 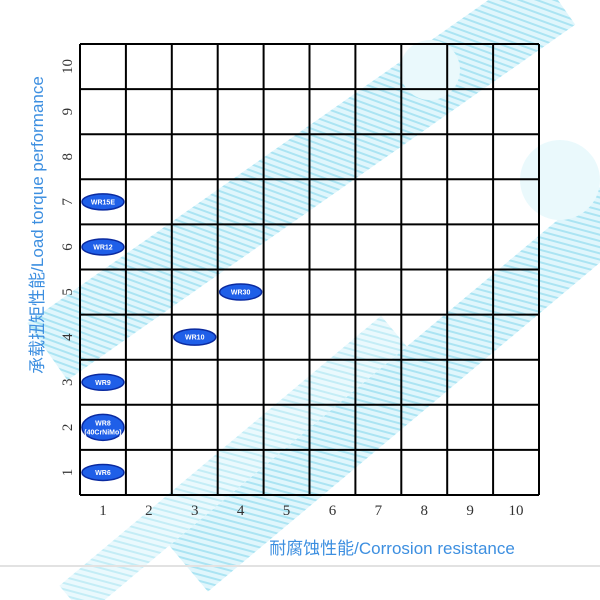 I want to click on divider, so click(x=300, y=566).